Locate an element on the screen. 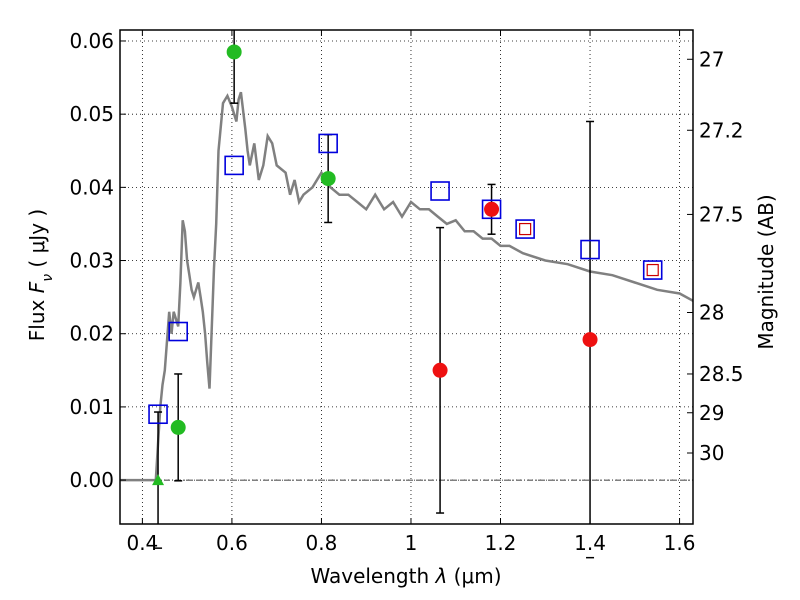 Image resolution: width=800 pixels, height=600 pixels. y-tick-label: 0.01 is located at coordinates (91, 407).